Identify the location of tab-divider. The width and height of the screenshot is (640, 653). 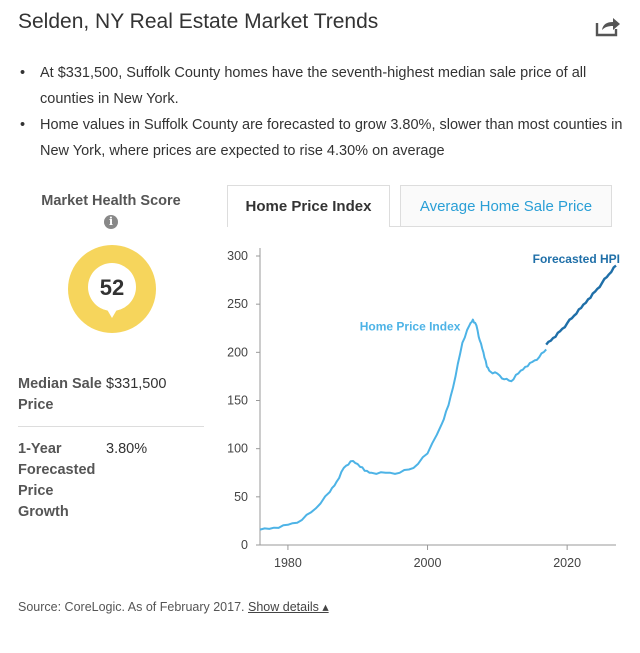
(501, 226).